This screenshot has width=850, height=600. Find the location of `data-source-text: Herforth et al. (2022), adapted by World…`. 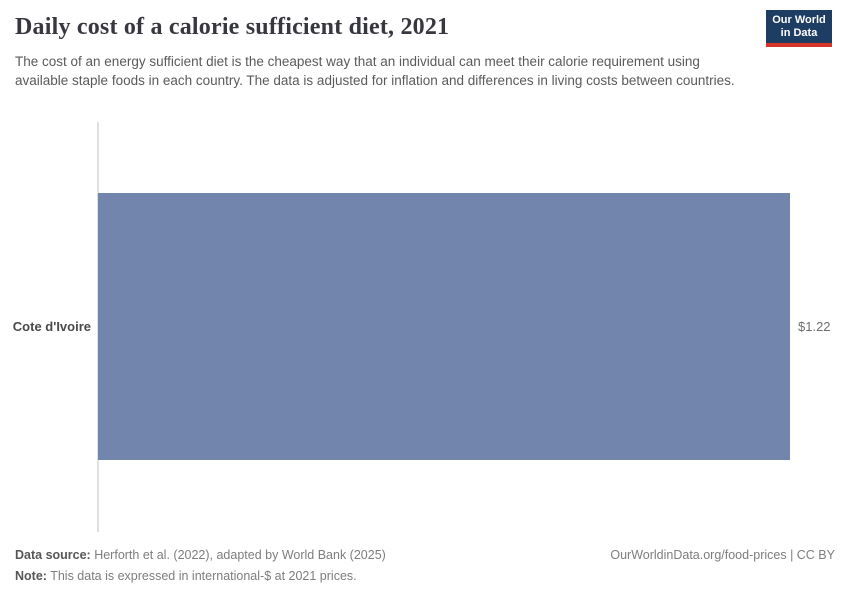

data-source-text: Herforth et al. (2022), adapted by World… is located at coordinates (238, 555).